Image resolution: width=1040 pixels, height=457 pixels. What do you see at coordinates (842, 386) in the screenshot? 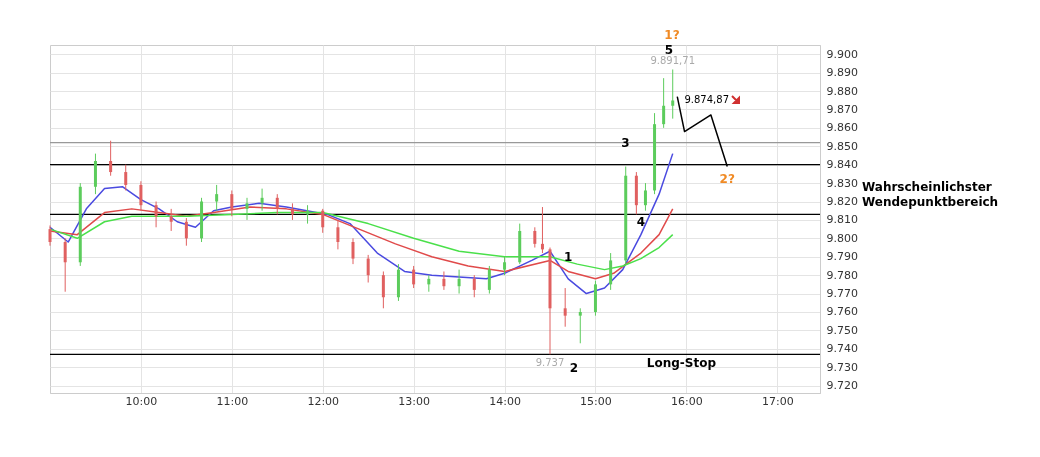
I see `y-tick-label: 9.720` at bounding box center [842, 386].